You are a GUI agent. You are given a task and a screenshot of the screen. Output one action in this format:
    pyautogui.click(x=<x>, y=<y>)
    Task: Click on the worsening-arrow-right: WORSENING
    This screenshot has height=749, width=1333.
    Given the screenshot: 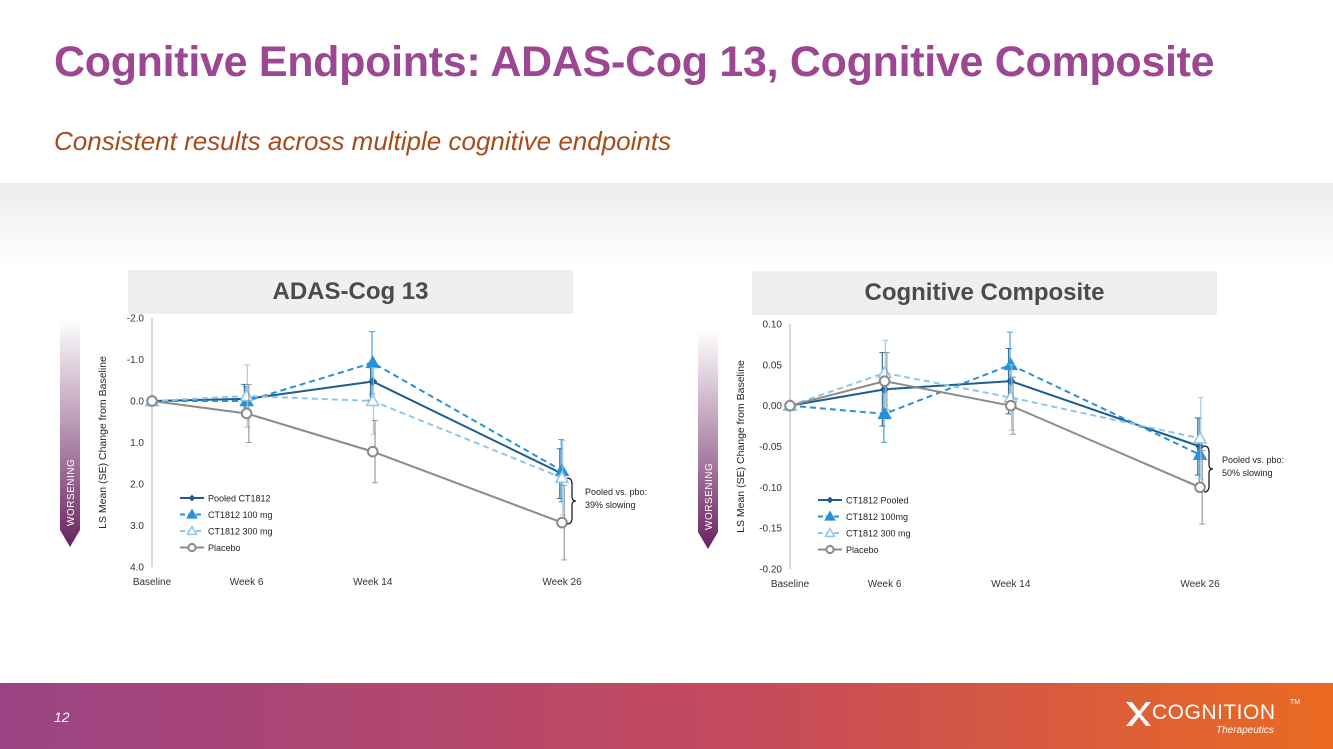 What is the action you would take?
    pyautogui.click(x=708, y=439)
    